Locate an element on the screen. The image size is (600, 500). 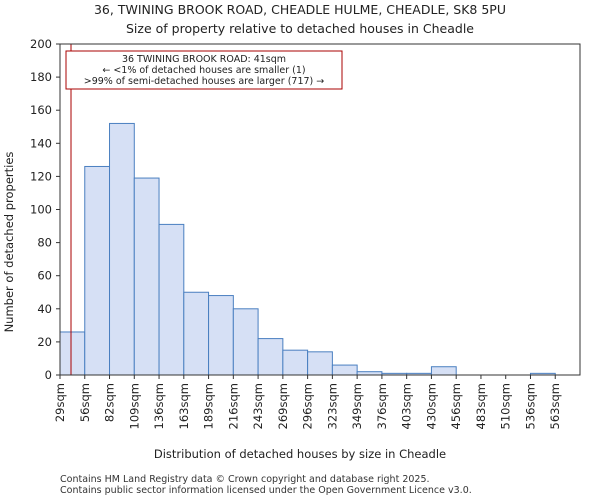
annotation-line-2: ← <1% of detached houses are smaller (1) is located at coordinates (203, 70).